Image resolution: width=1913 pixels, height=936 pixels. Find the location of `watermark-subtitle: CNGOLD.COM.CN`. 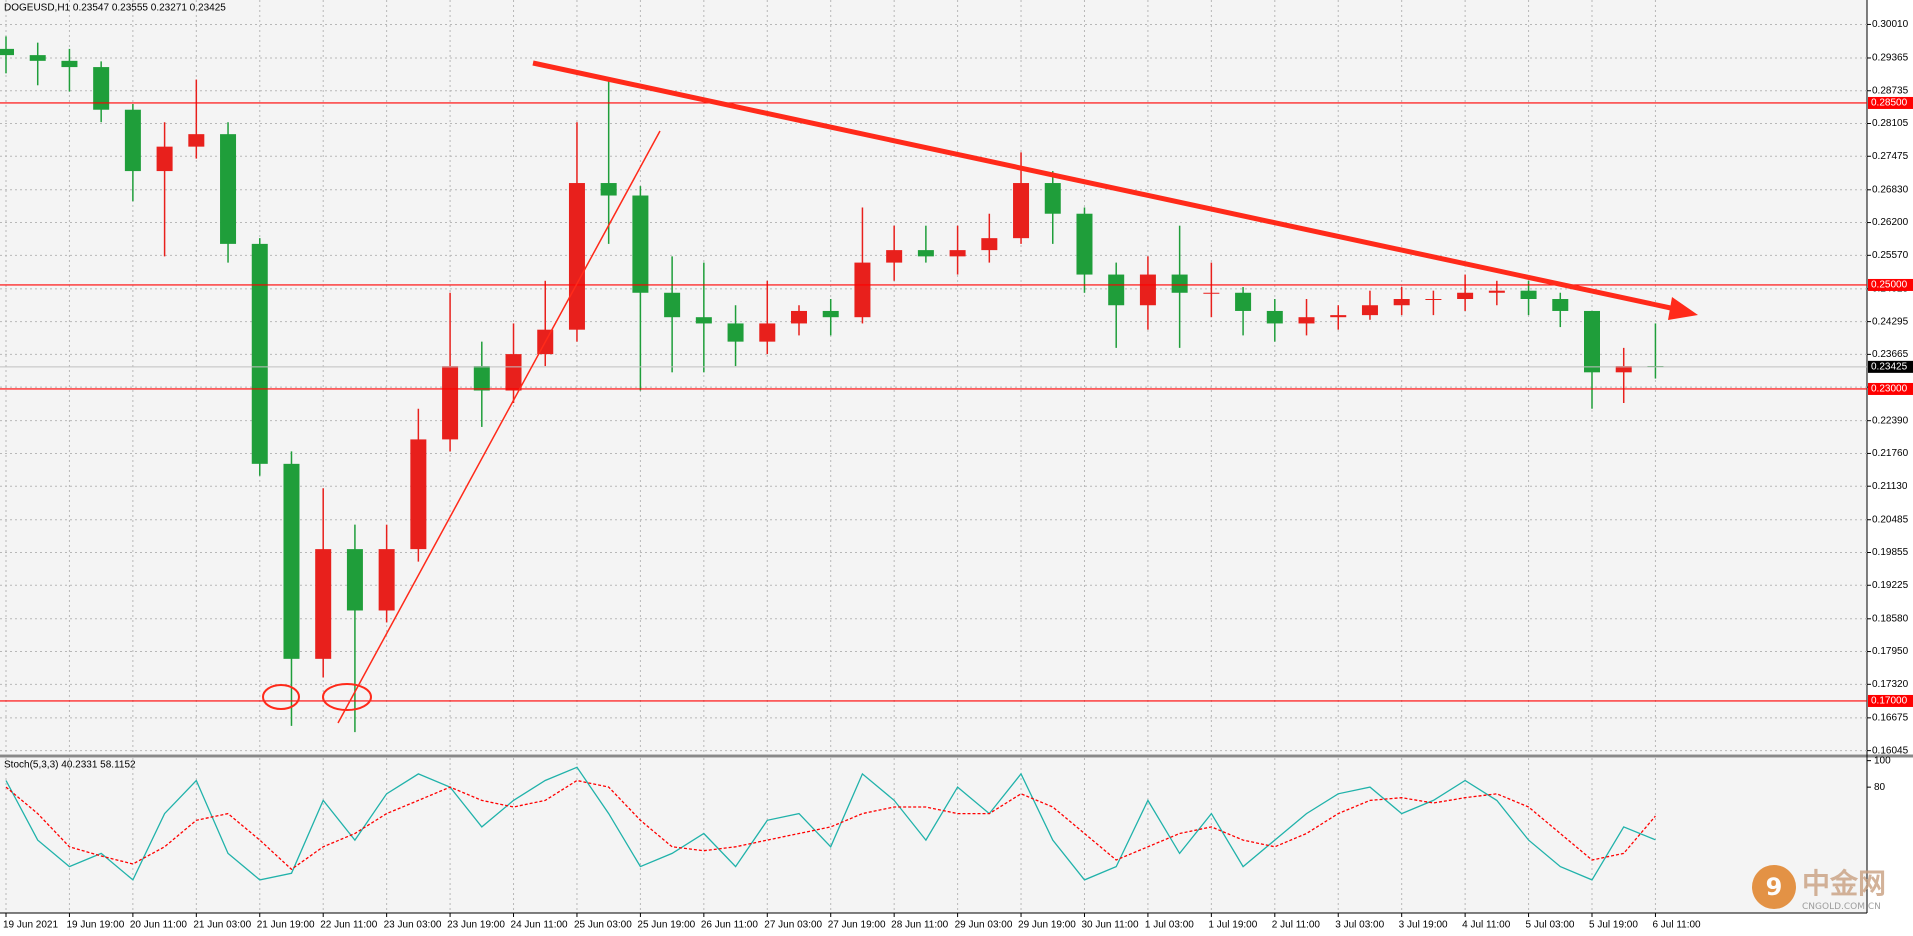

watermark-subtitle: CNGOLD.COM.CN is located at coordinates (1841, 907).